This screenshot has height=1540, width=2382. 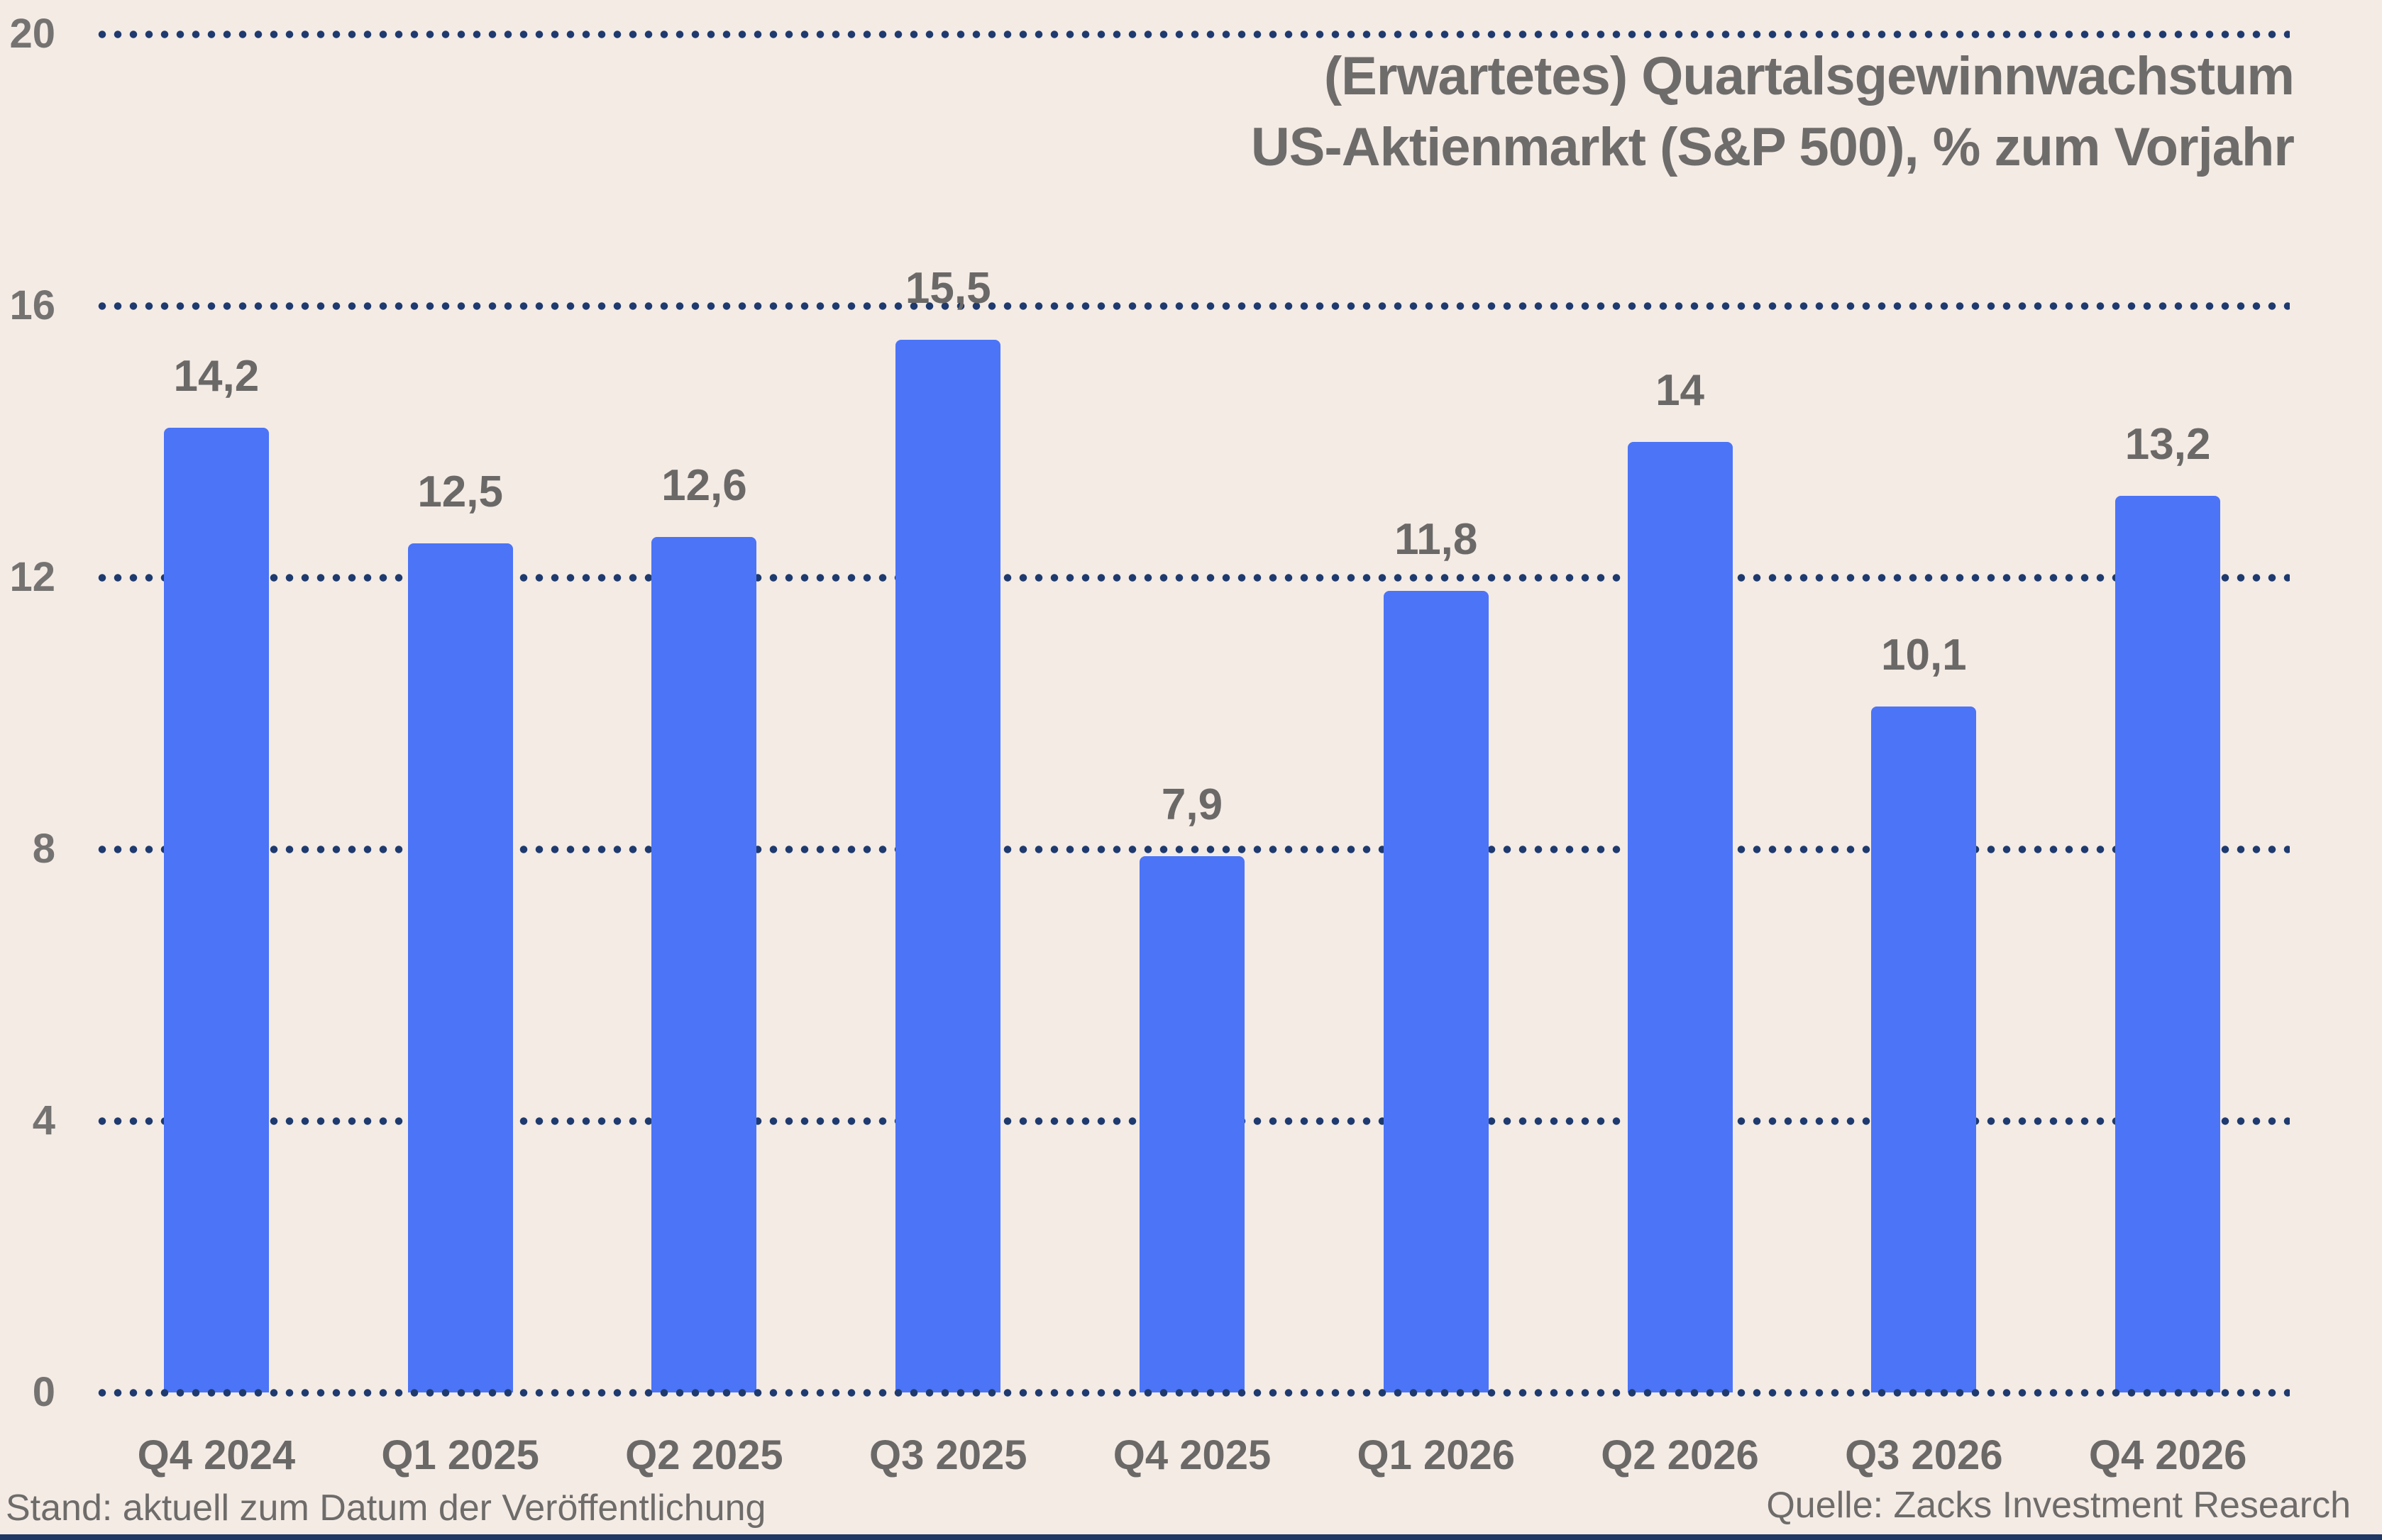 What do you see at coordinates (1680, 390) in the screenshot?
I see `bar-value-label: 14` at bounding box center [1680, 390].